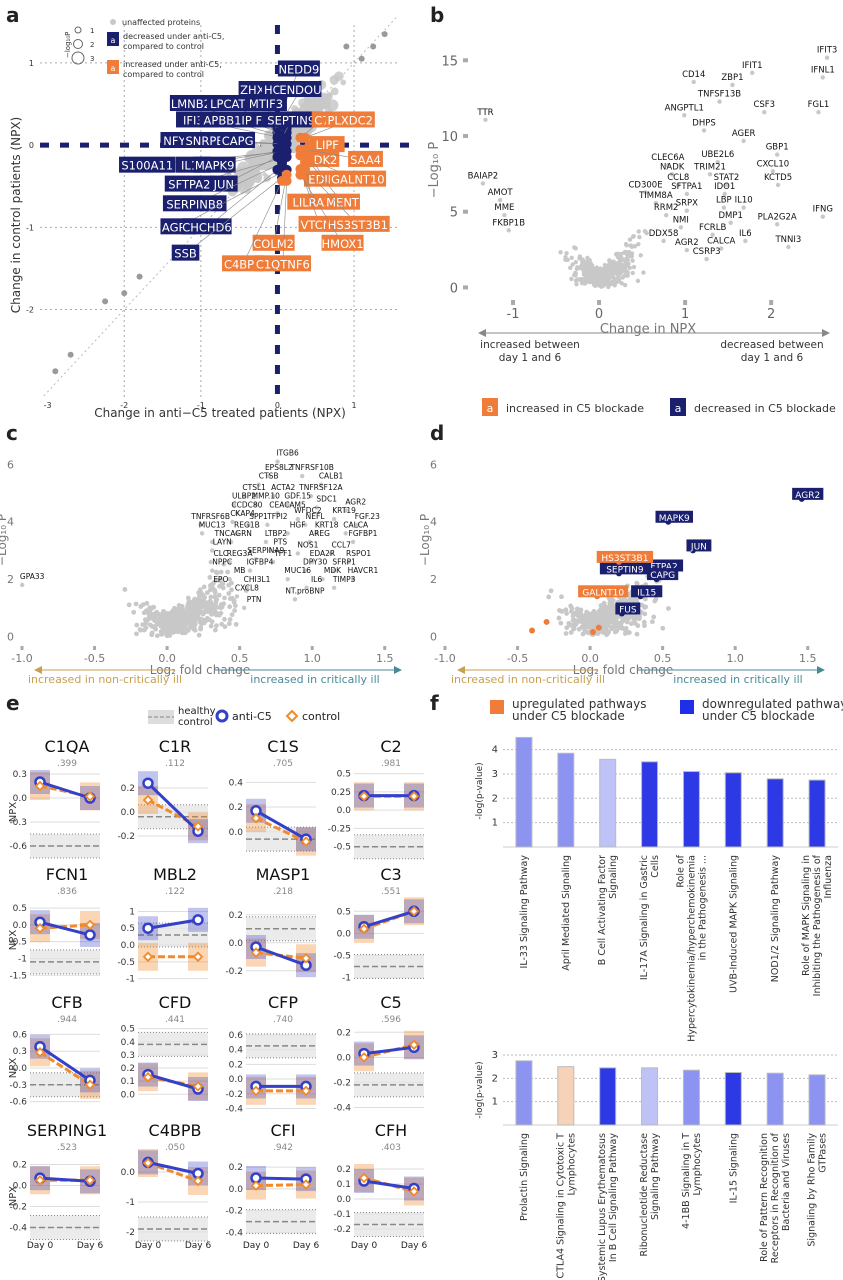  What do you see at coordinates (480, 1089) in the screenshot?
I see `y-axis-label: -log(p-value)` at bounding box center [480, 1089].